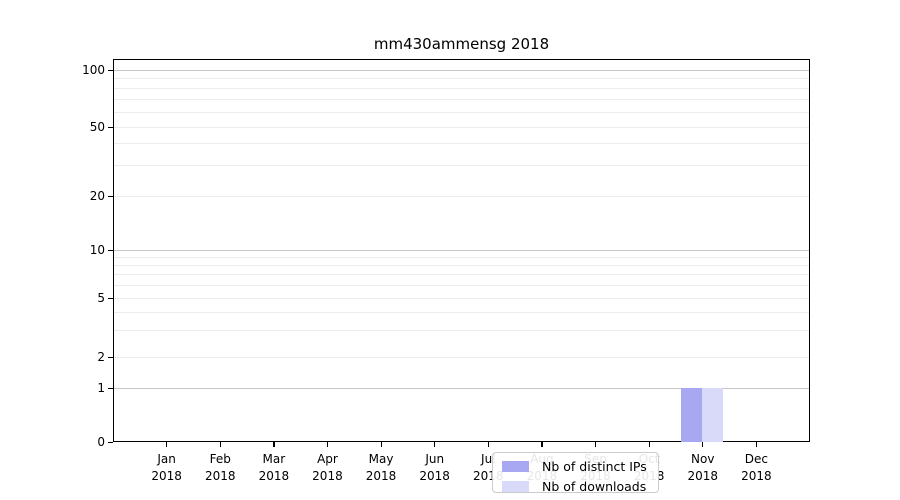 This screenshot has width=900, height=500. I want to click on y-tick-label: 20, so click(97, 196).